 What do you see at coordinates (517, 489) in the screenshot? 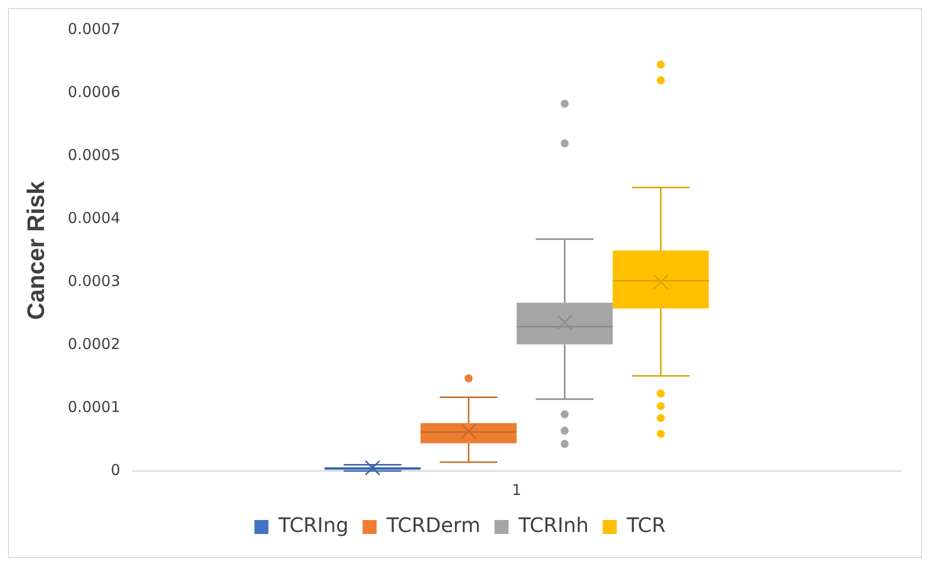
I see `x-tick-label: 1` at bounding box center [517, 489].